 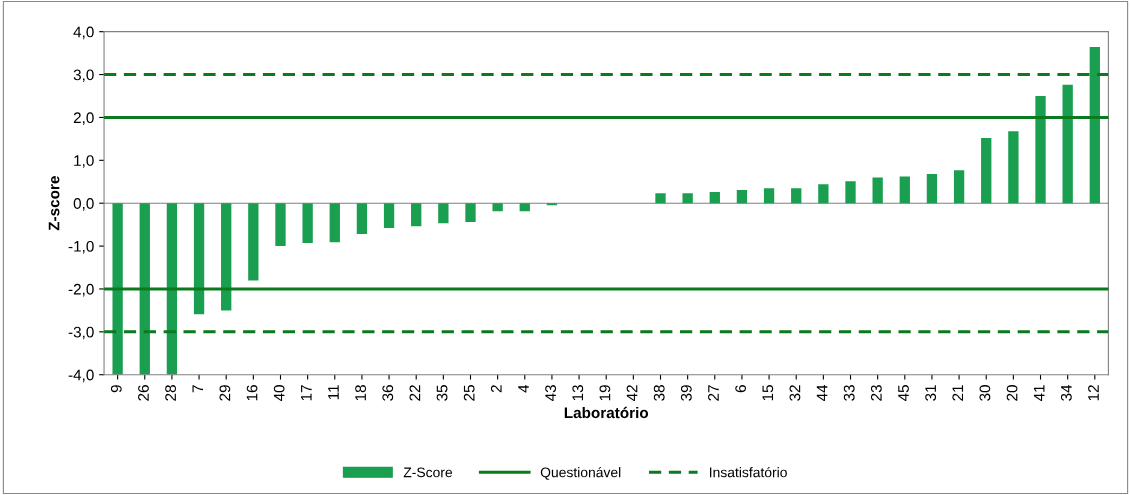 What do you see at coordinates (795, 393) in the screenshot?
I see `x-tick-label: 32` at bounding box center [795, 393].